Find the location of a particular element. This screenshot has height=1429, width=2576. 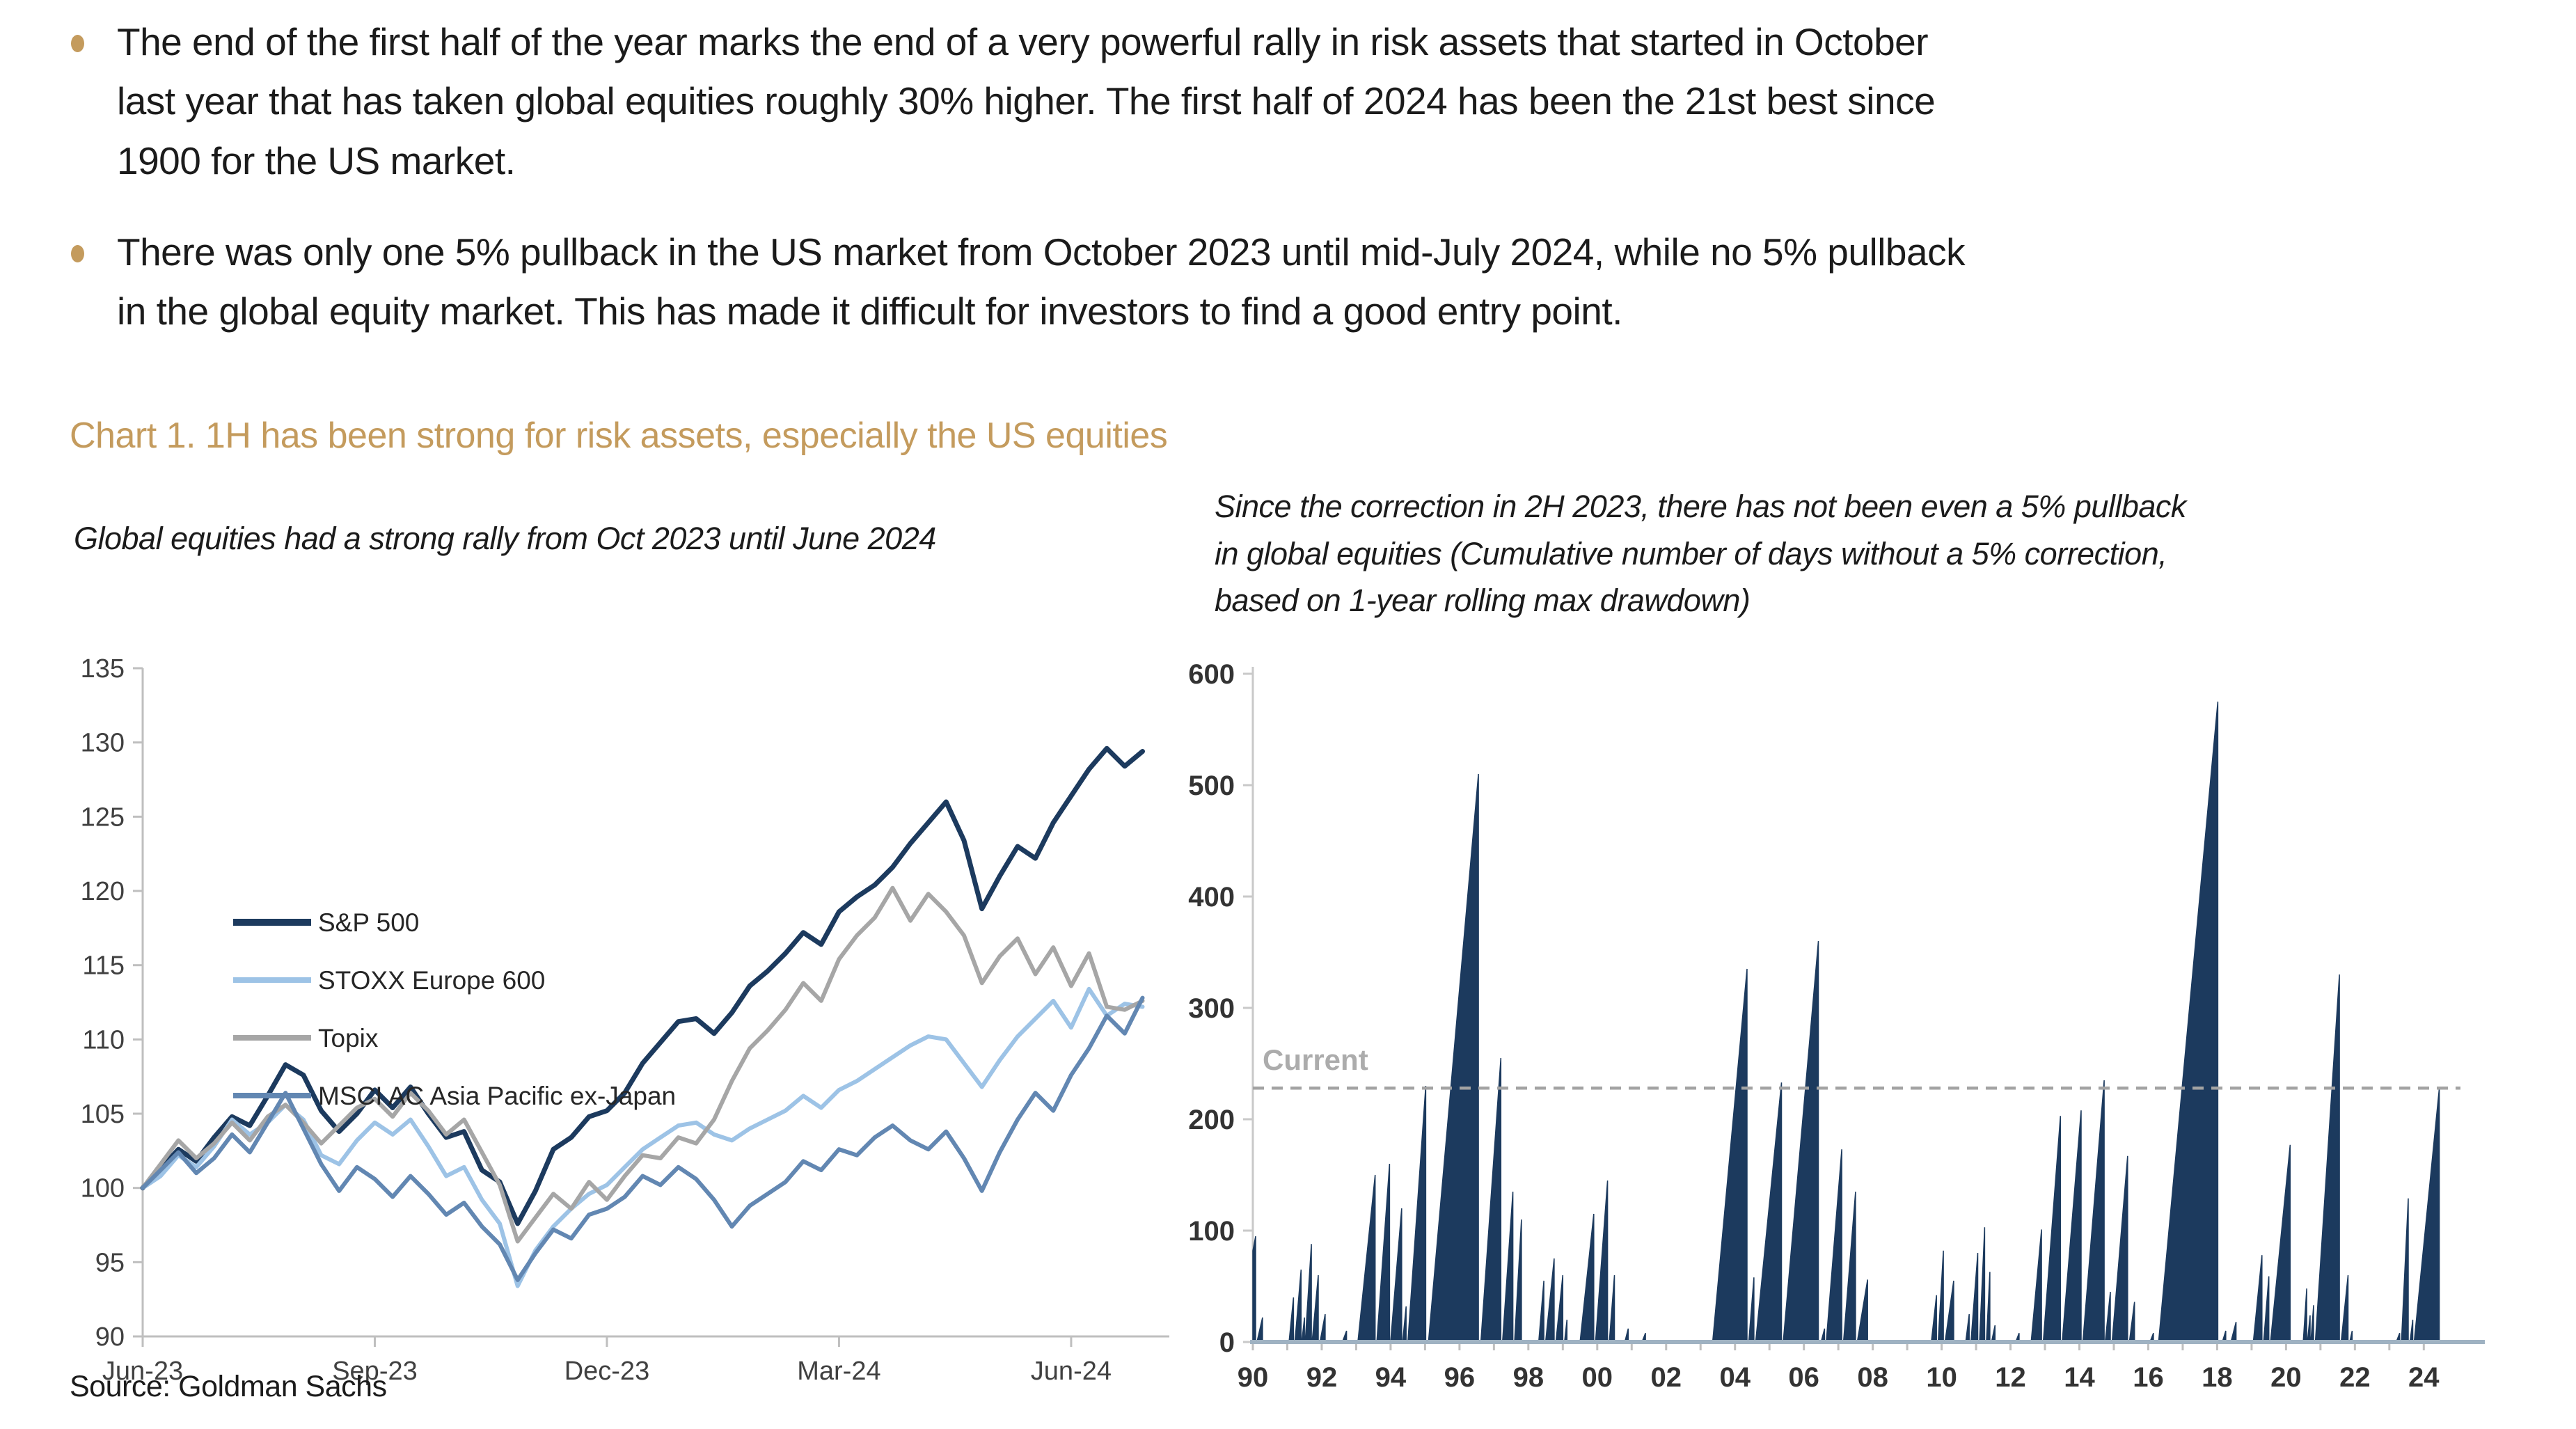

tick-label: Jun-23 is located at coordinates (142, 1371).